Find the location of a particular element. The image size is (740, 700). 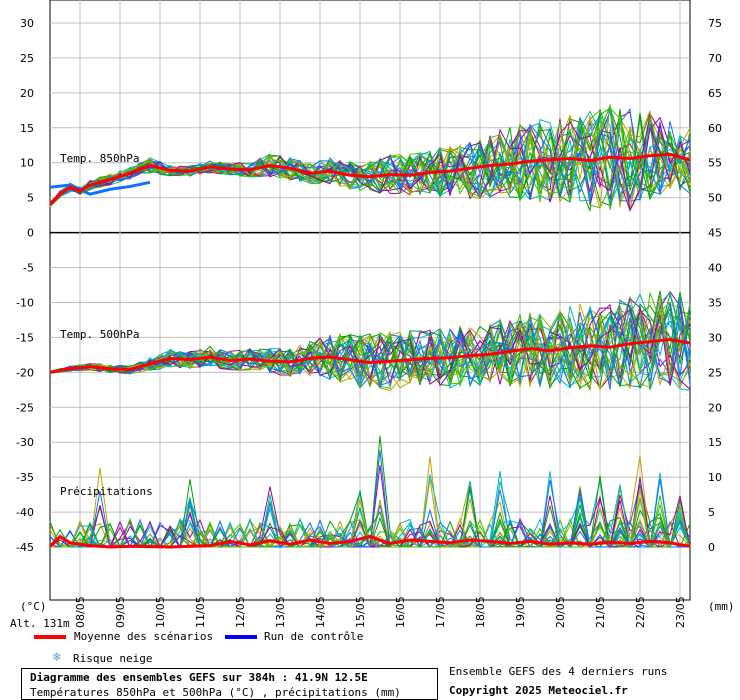

left-tick-label: 0 is located at coordinates (30, 233).